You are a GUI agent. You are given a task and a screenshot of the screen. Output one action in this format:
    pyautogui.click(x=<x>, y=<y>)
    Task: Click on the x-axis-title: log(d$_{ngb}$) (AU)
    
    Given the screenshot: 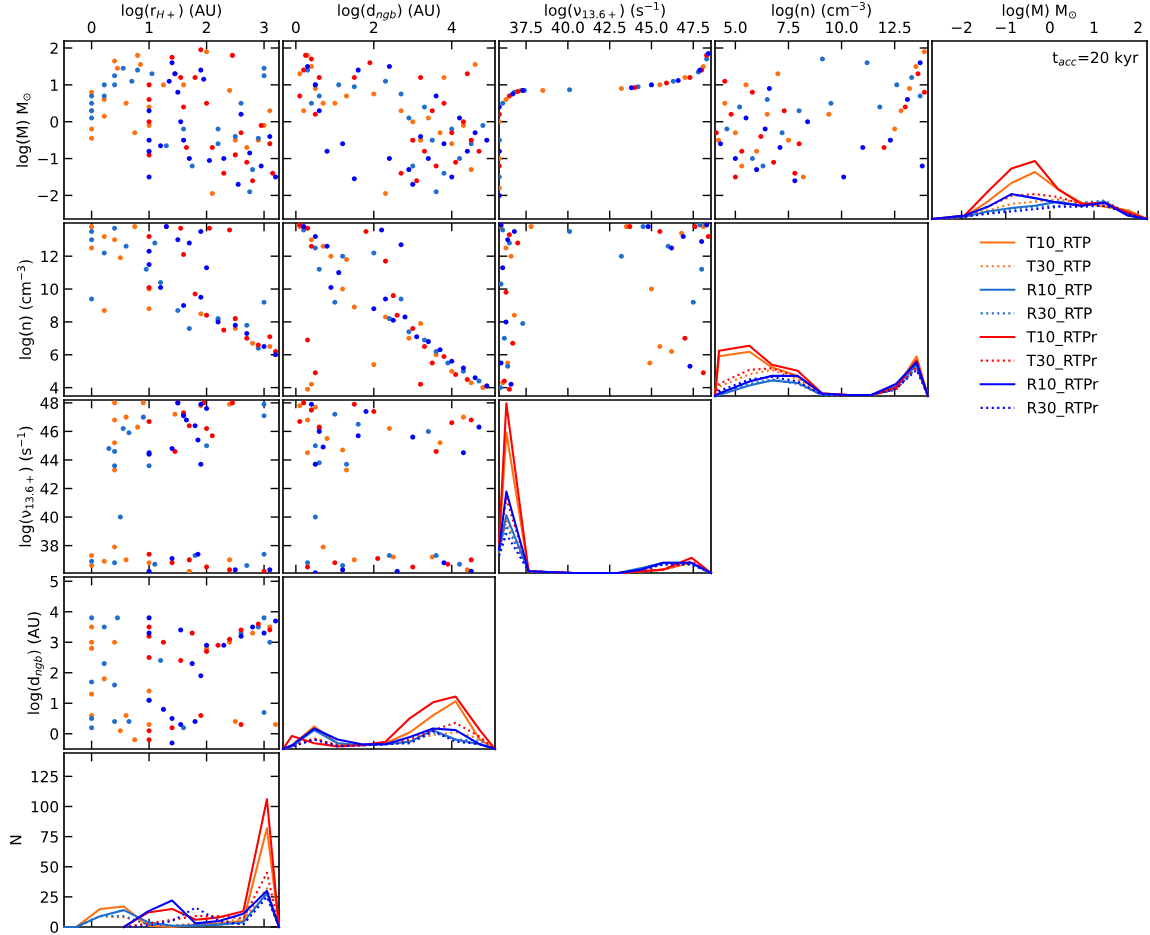 What is the action you would take?
    pyautogui.click(x=389, y=12)
    